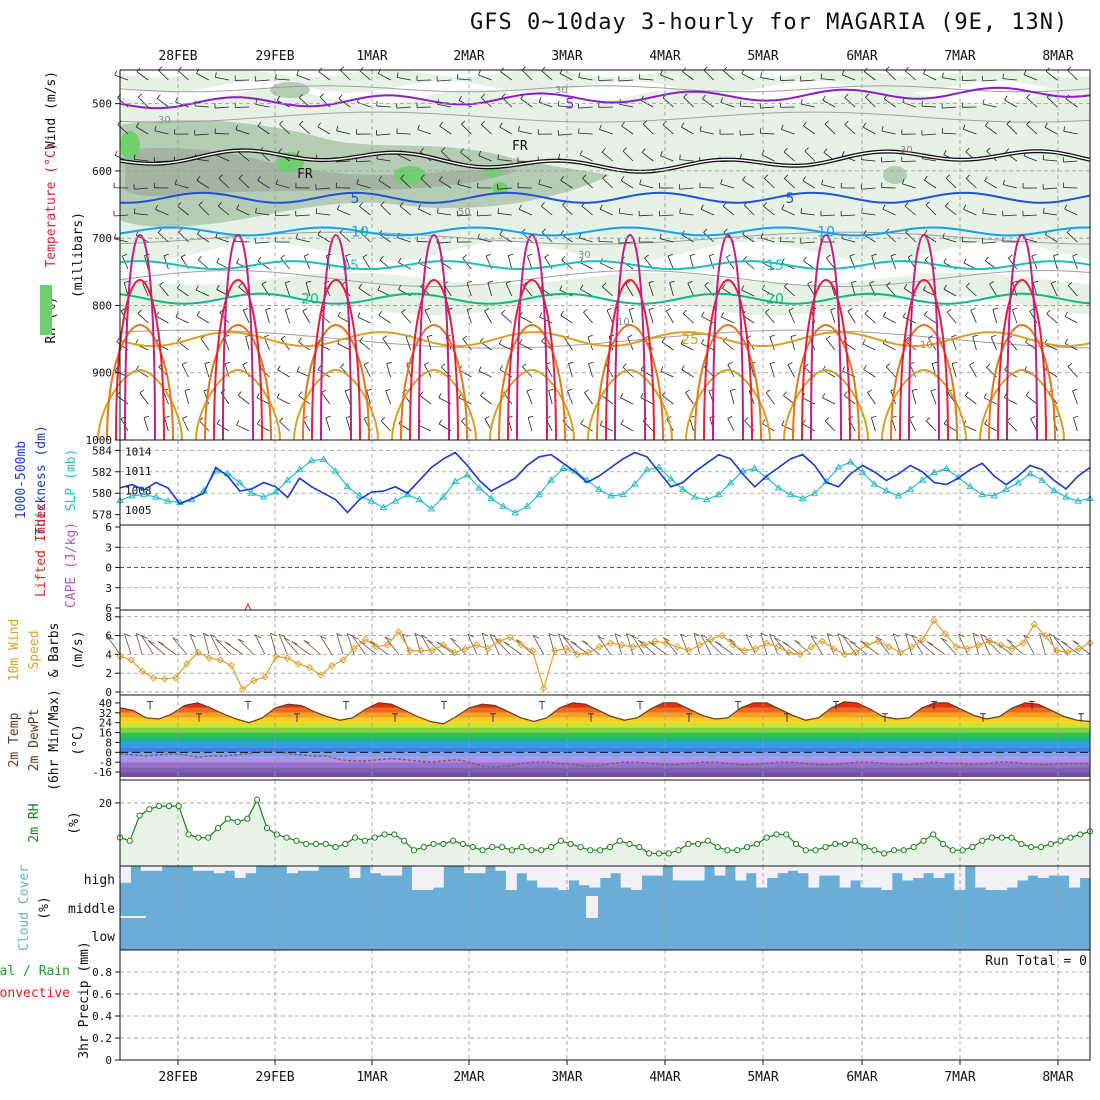 The width and height of the screenshot is (1100, 1100). What do you see at coordinates (238, 404) in the screenshot?
I see `temp-arch-contour` at bounding box center [238, 404].